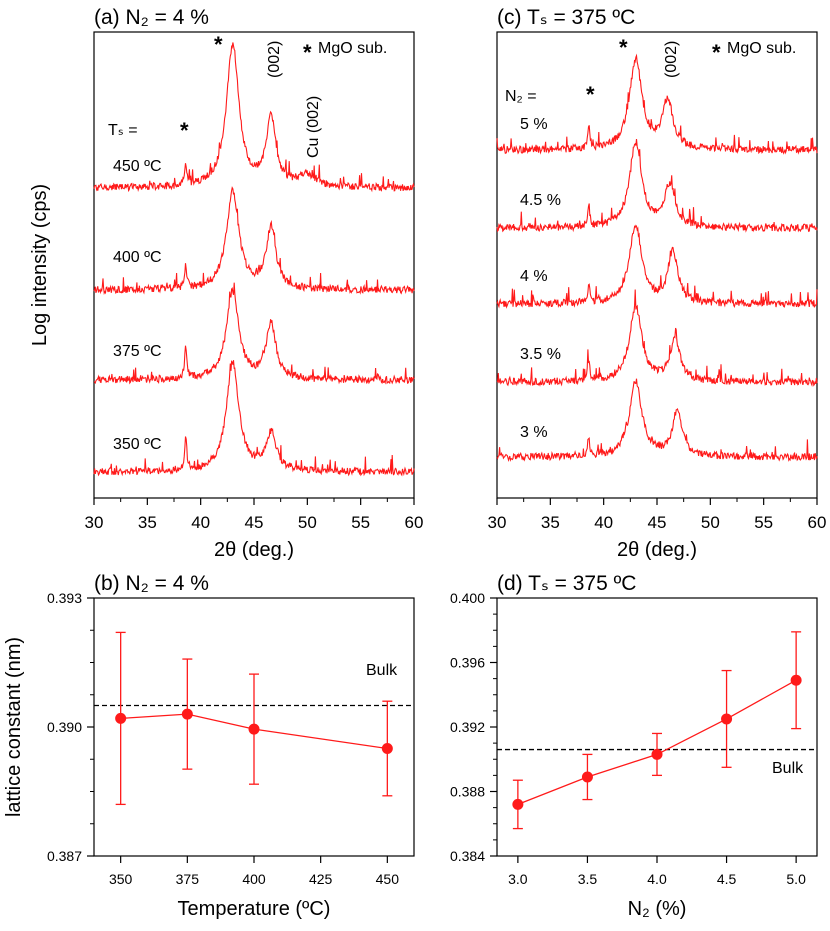 This screenshot has width=830, height=931. Describe the element at coordinates (64, 856) in the screenshot. I see `y-tick-label: 0.387` at that location.